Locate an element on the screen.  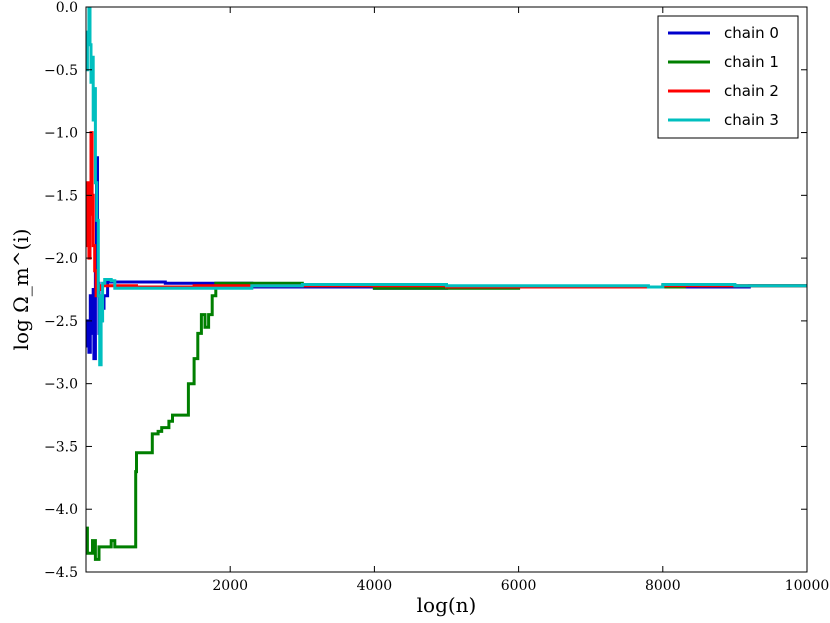
legend-label: chain 1 is located at coordinates (751, 62).